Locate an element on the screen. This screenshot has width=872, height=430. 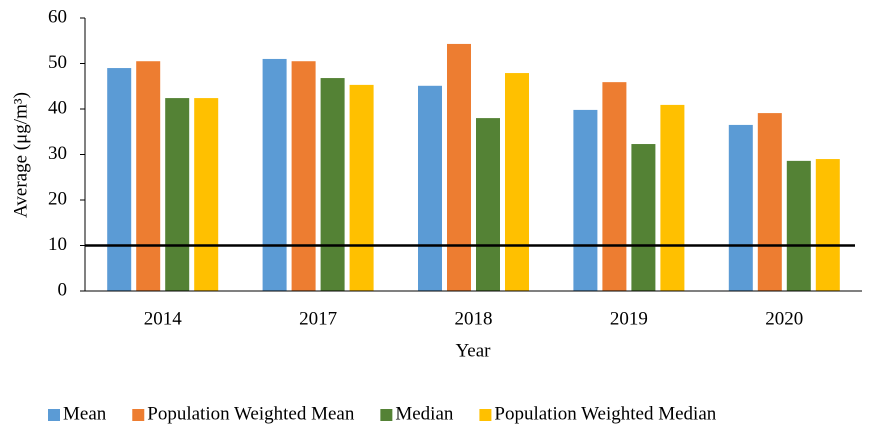
y-tick-label: 10 is located at coordinates (57, 244).